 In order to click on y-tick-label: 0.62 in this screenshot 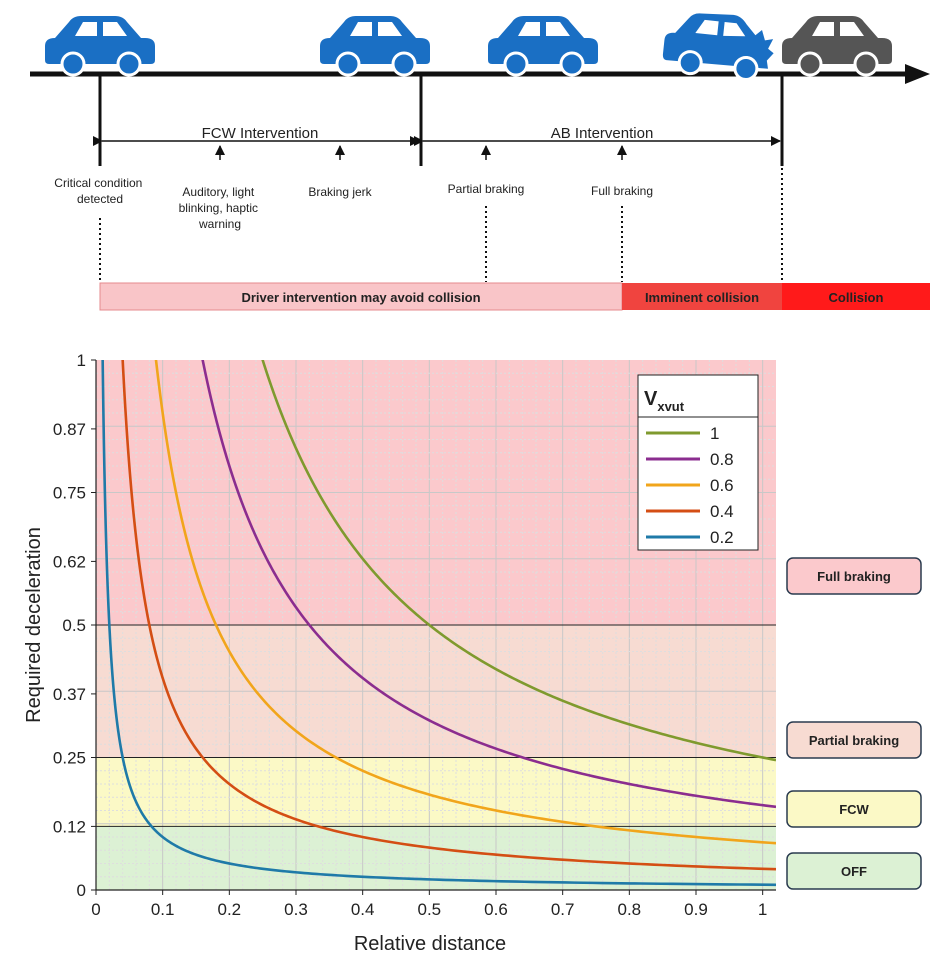, I will do `click(69, 561)`.